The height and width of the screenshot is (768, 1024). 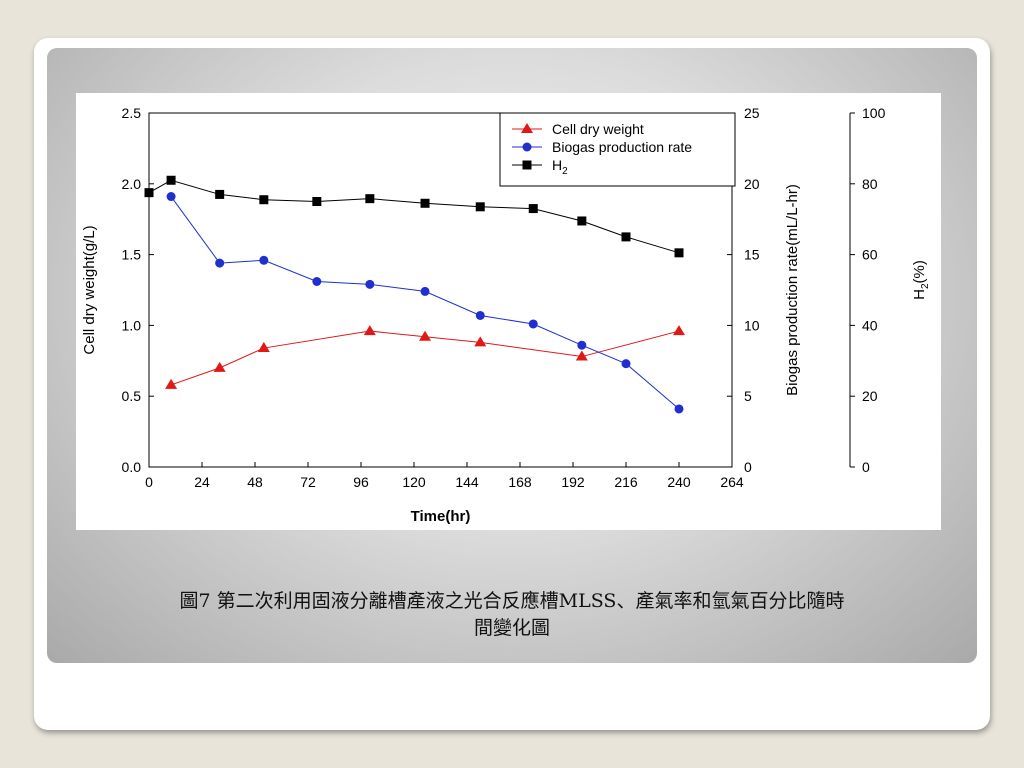 What do you see at coordinates (752, 325) in the screenshot?
I see `right-axis-tick-label: 10` at bounding box center [752, 325].